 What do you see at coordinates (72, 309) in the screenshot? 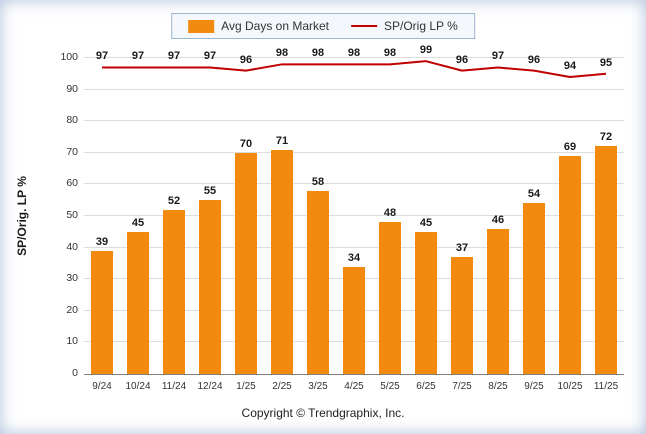
I see `y-tick-label: 20` at bounding box center [72, 309].